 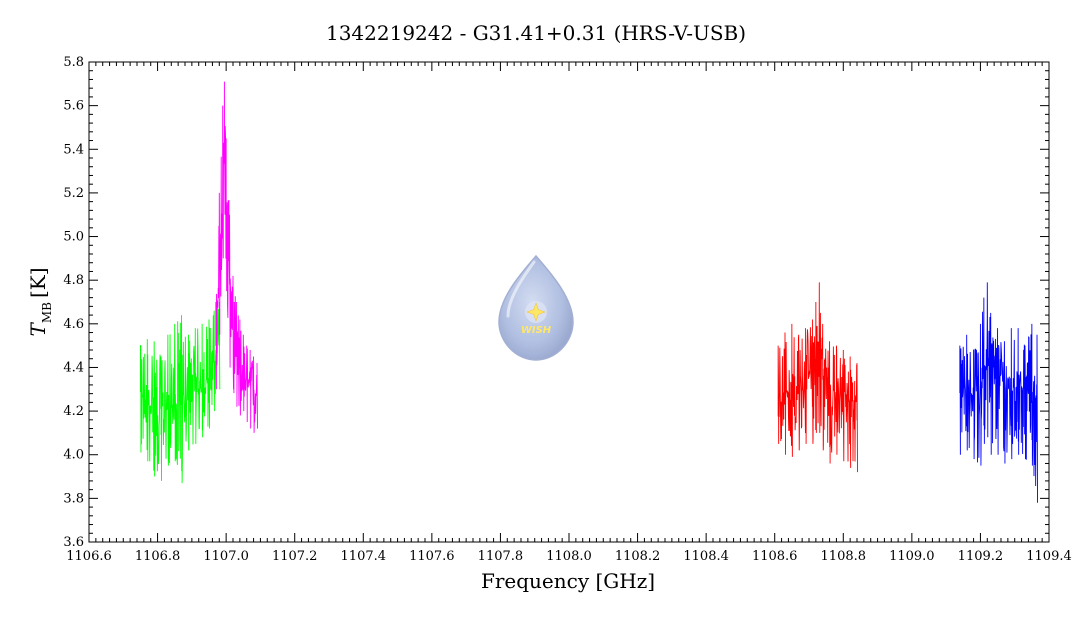 I want to click on y-tick-label: 4.0, so click(x=73, y=455).